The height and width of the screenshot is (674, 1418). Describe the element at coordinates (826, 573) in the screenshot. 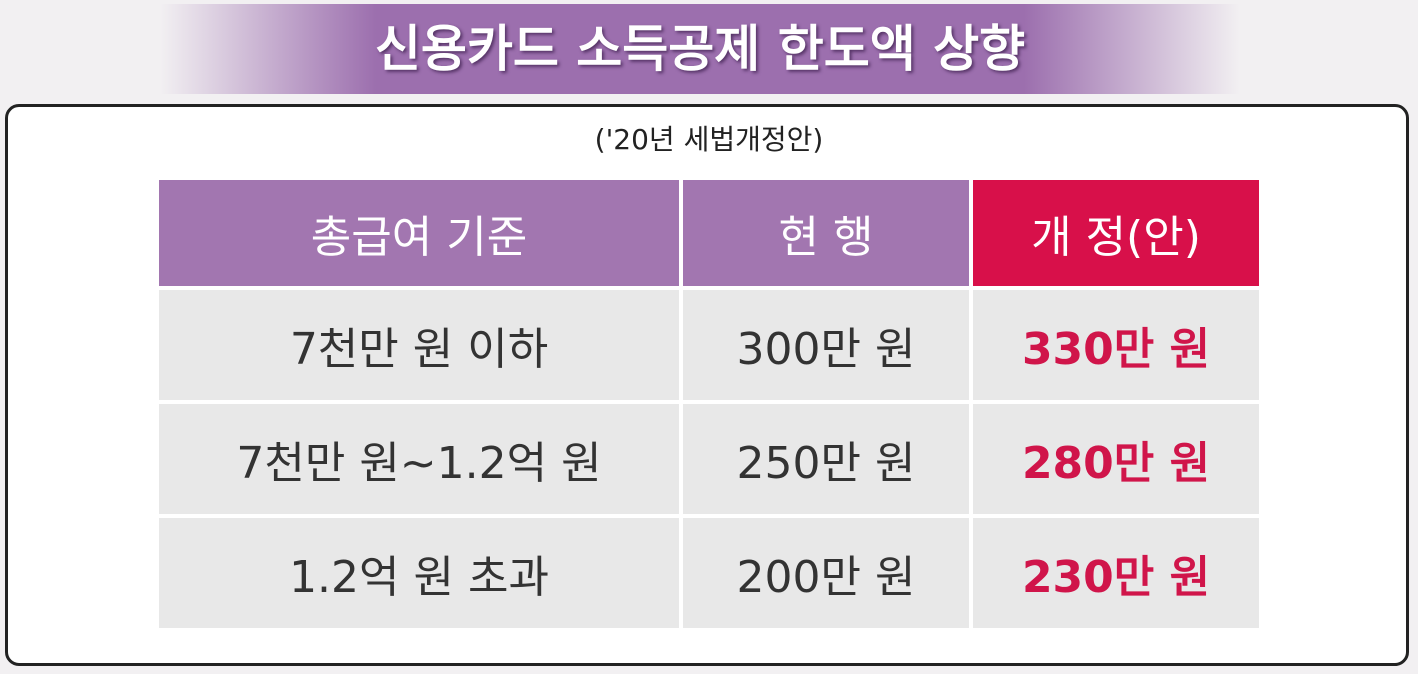

I see `cell: 200만 원` at that location.